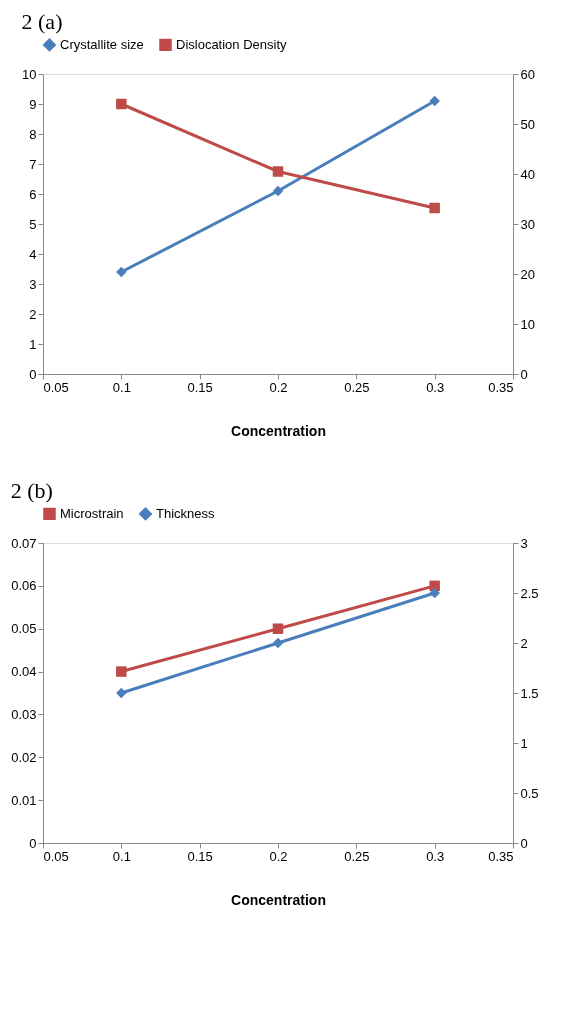 Image resolution: width=581 pixels, height=1032 pixels. I want to click on y2-tick-label: 1.5, so click(529, 693).